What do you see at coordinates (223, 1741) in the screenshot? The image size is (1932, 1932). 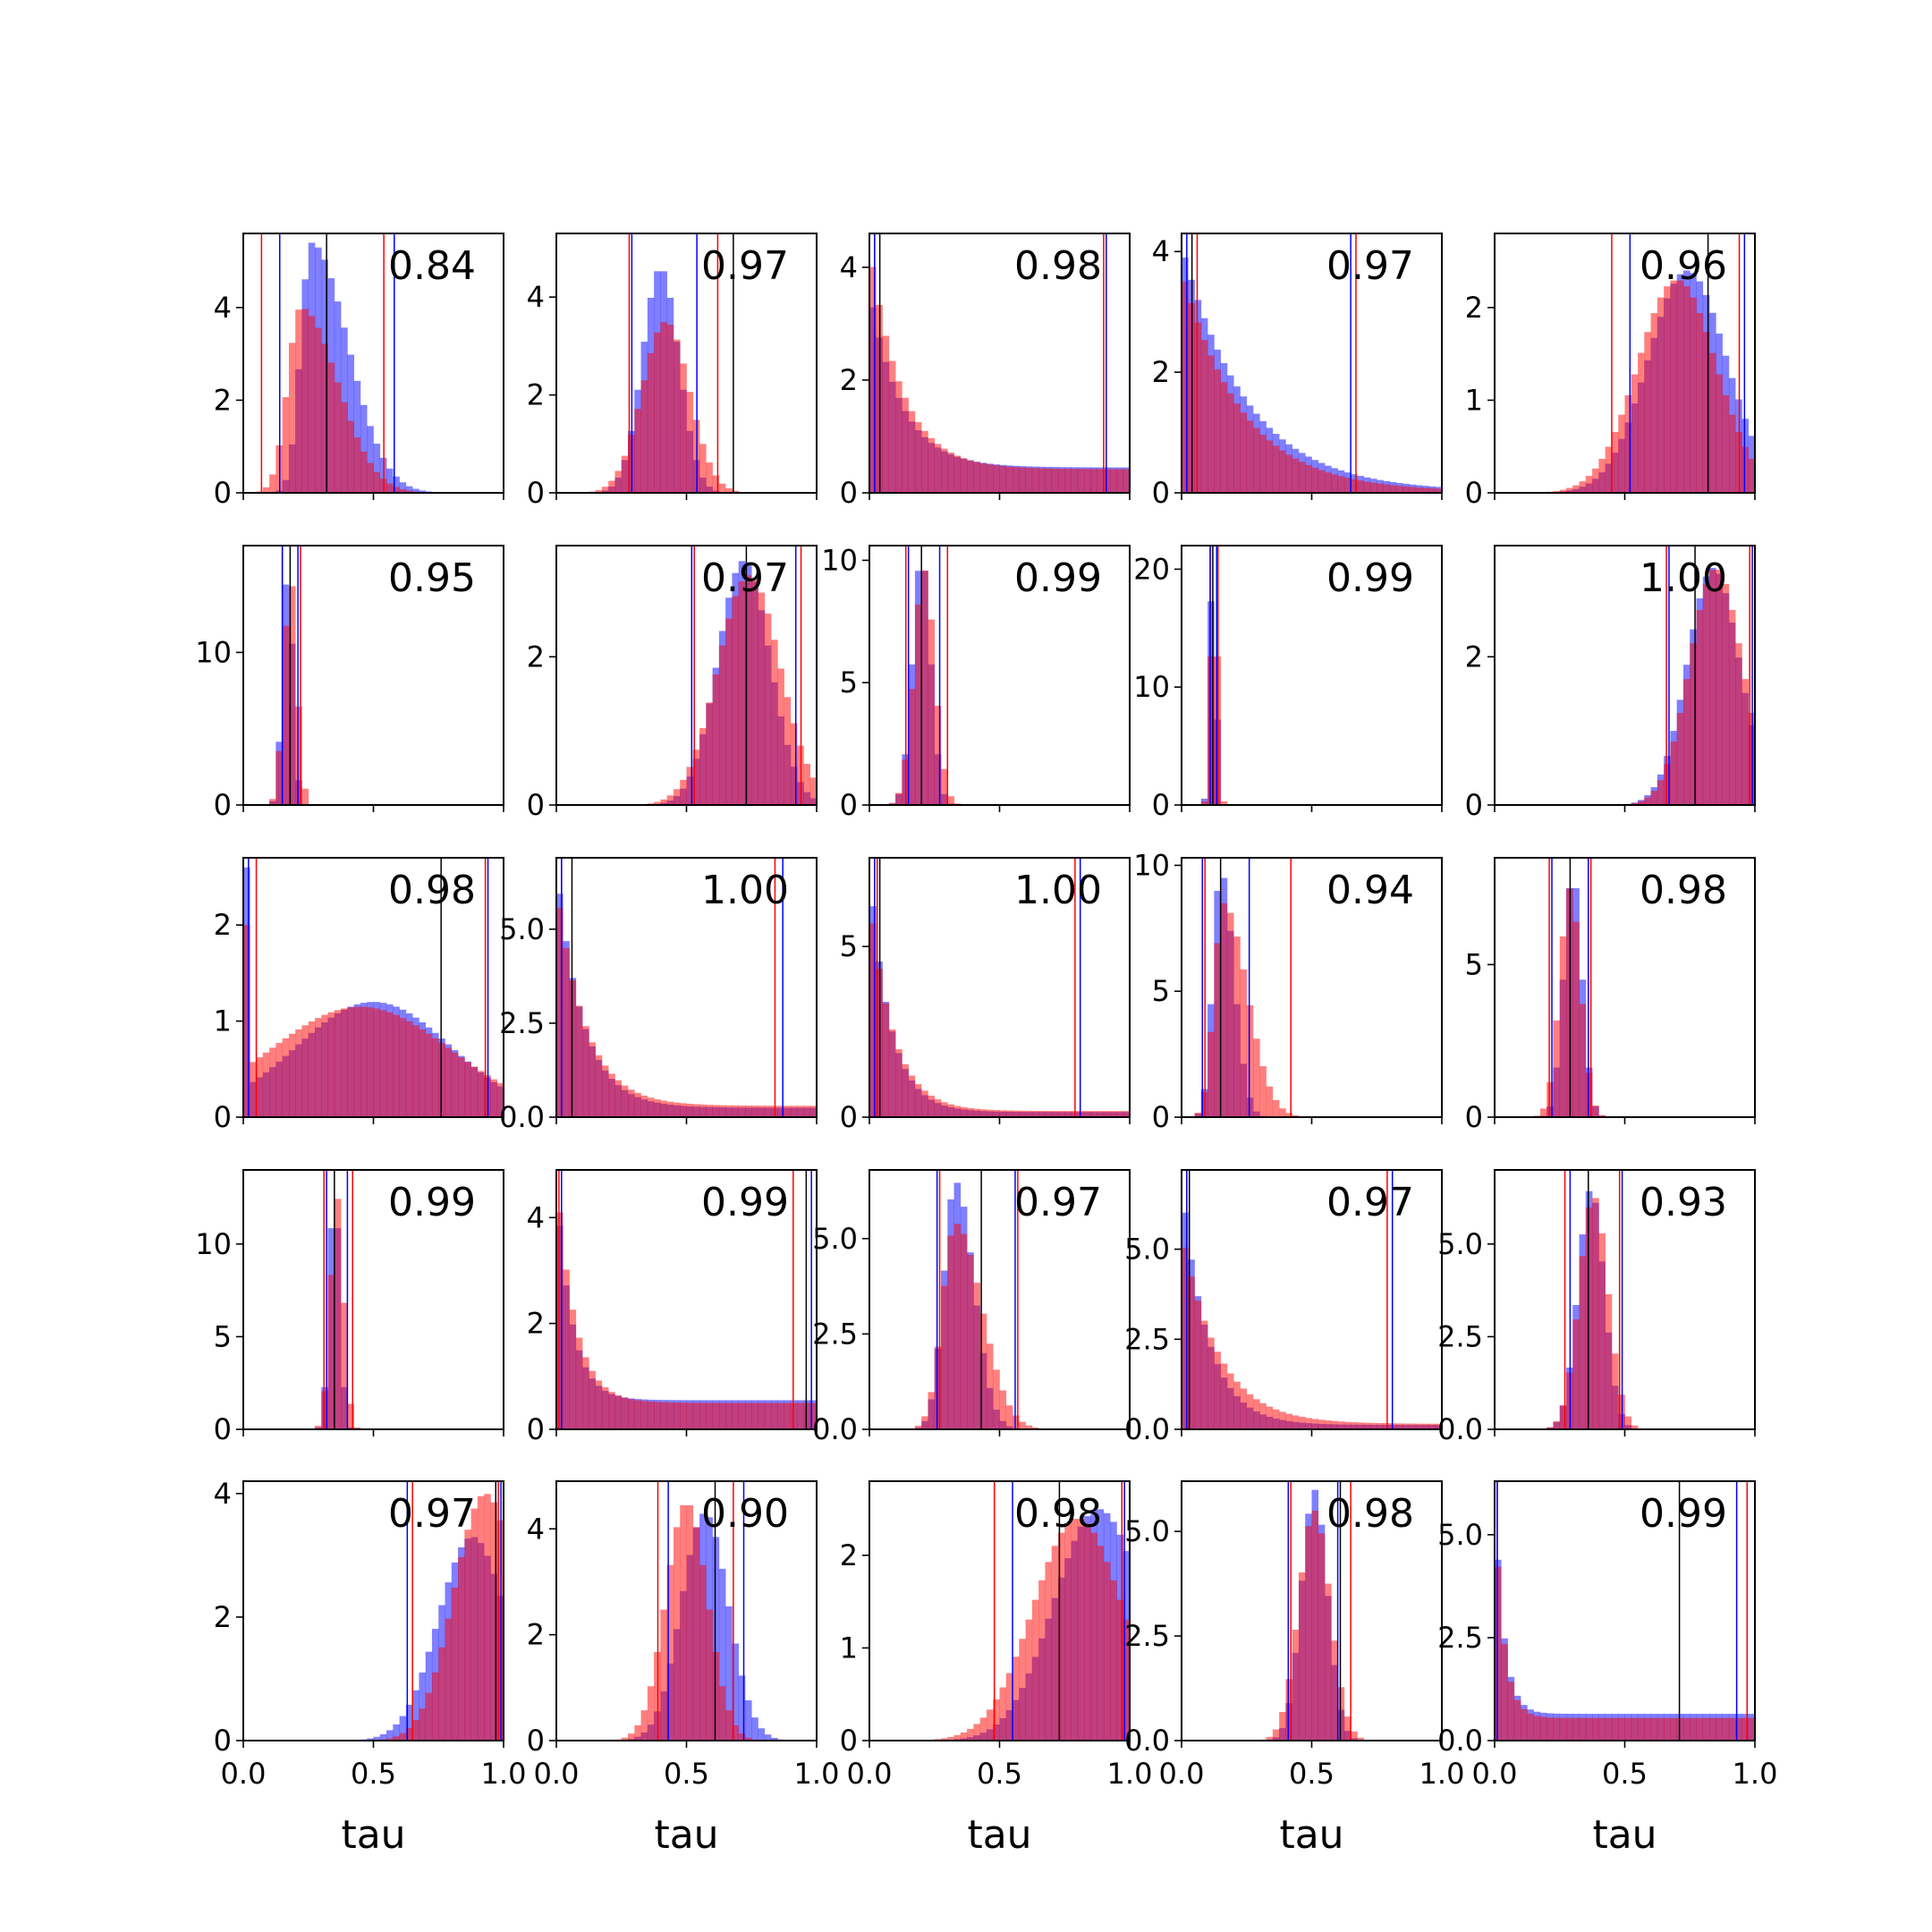 I see `y-tick-label: 0` at bounding box center [223, 1741].